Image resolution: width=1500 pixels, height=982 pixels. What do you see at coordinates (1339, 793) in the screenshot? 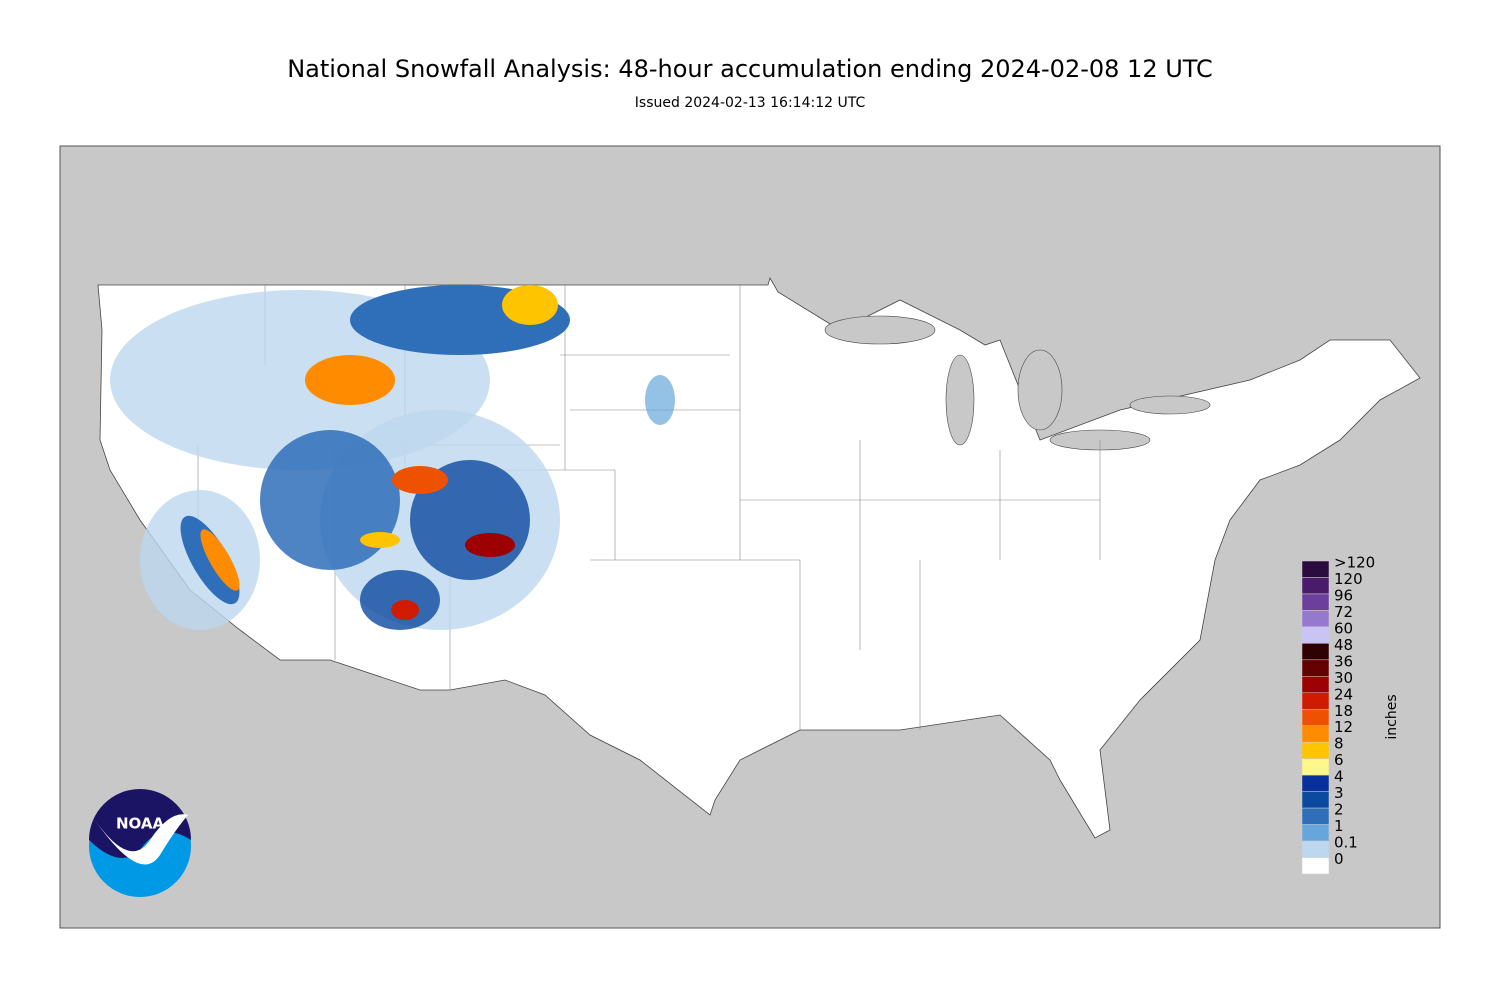
I see `legend-label: 3` at bounding box center [1339, 793].